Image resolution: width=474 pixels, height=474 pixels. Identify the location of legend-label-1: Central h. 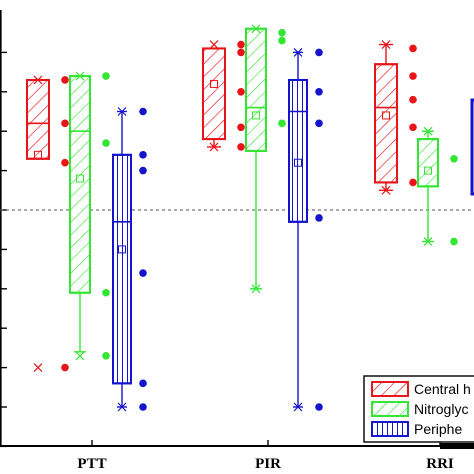
(442, 389).